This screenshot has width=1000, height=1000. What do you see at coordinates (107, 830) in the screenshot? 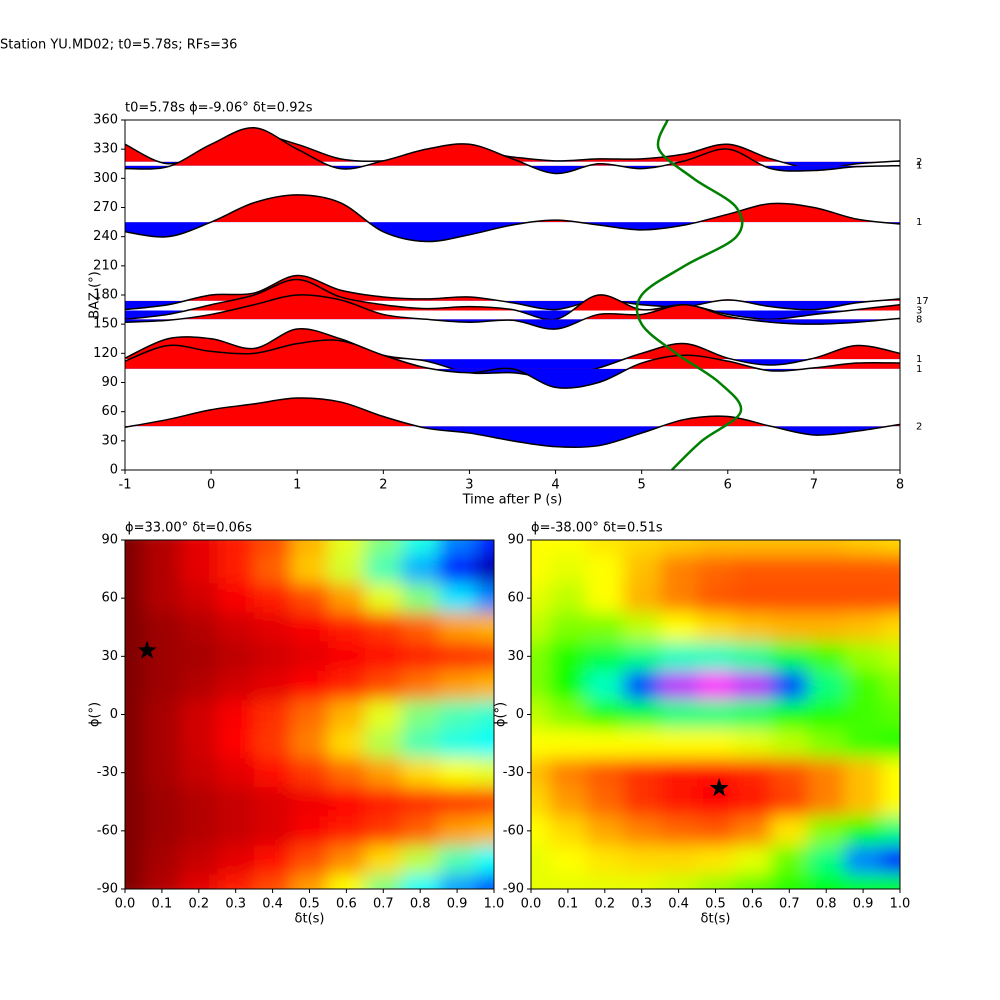
I see `y-tick-label: -60` at bounding box center [107, 830].